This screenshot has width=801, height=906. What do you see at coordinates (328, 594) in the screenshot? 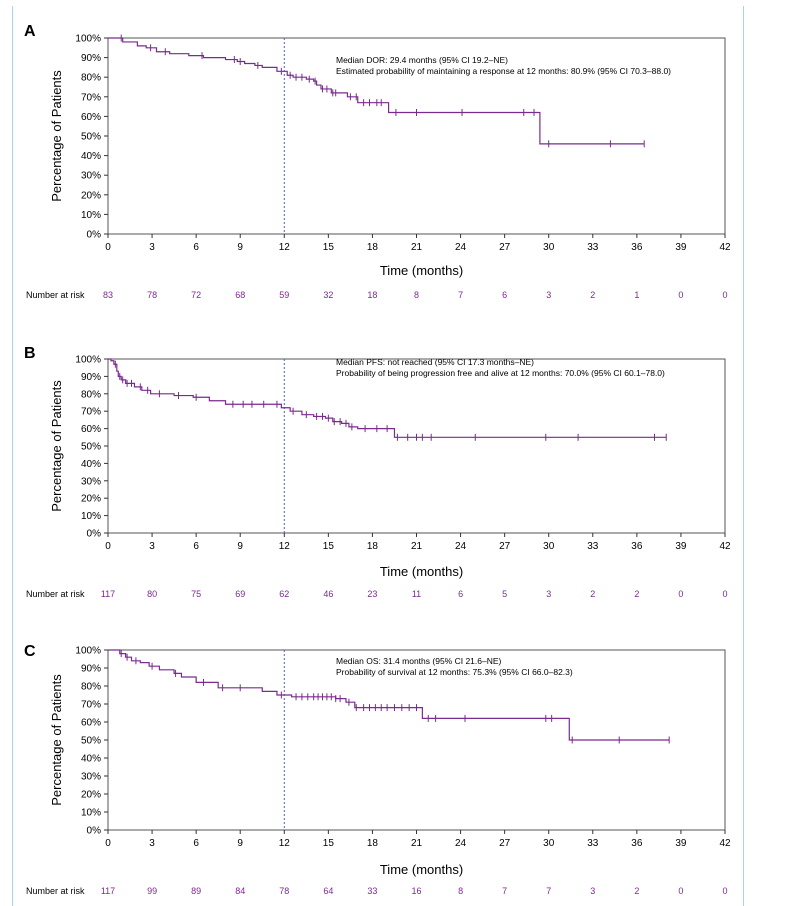
I see `risk-count: 46` at bounding box center [328, 594].